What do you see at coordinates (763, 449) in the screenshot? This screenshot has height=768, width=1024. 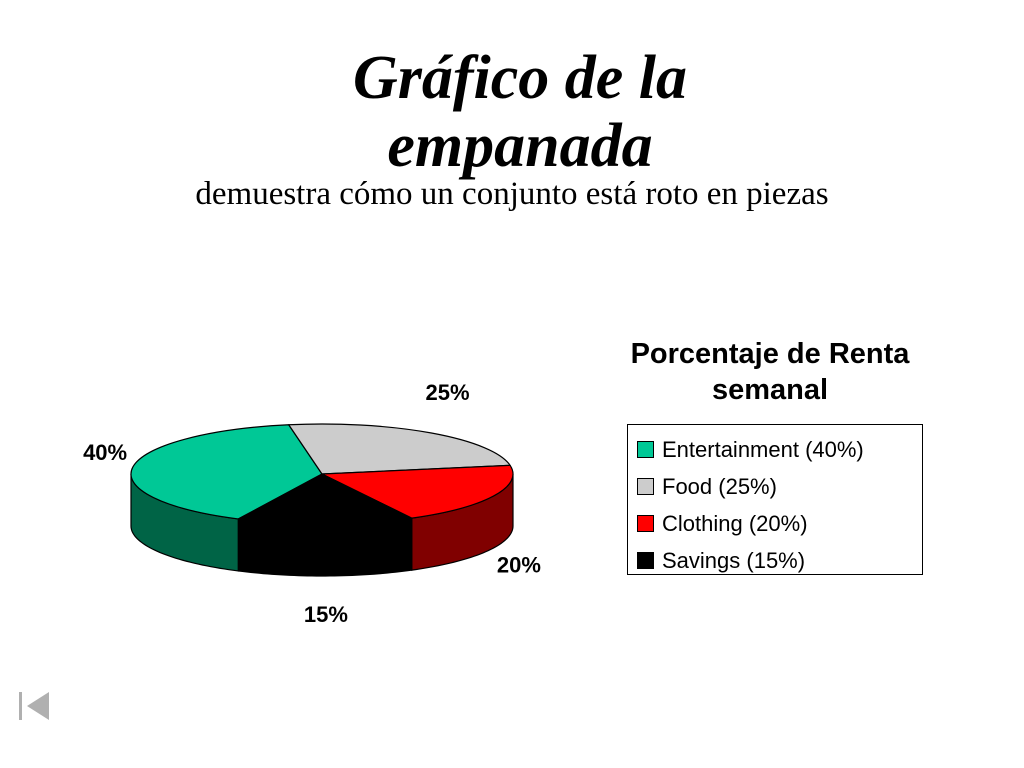 I see `legend-label: Entertainment (40%)` at bounding box center [763, 449].